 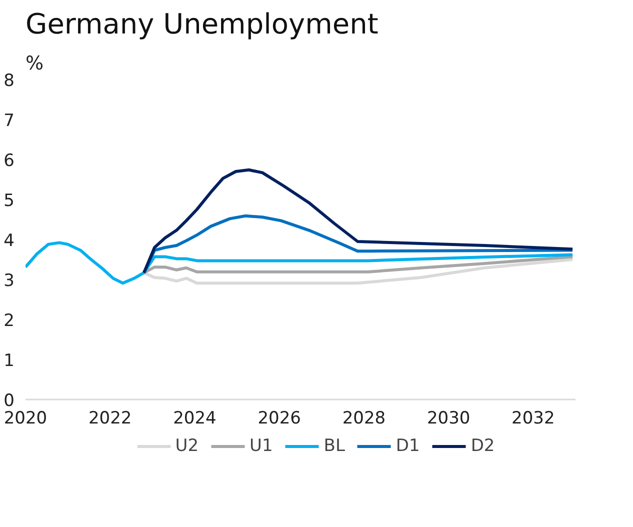 What do you see at coordinates (35, 63) in the screenshot?
I see `y-axis-title: %` at bounding box center [35, 63].